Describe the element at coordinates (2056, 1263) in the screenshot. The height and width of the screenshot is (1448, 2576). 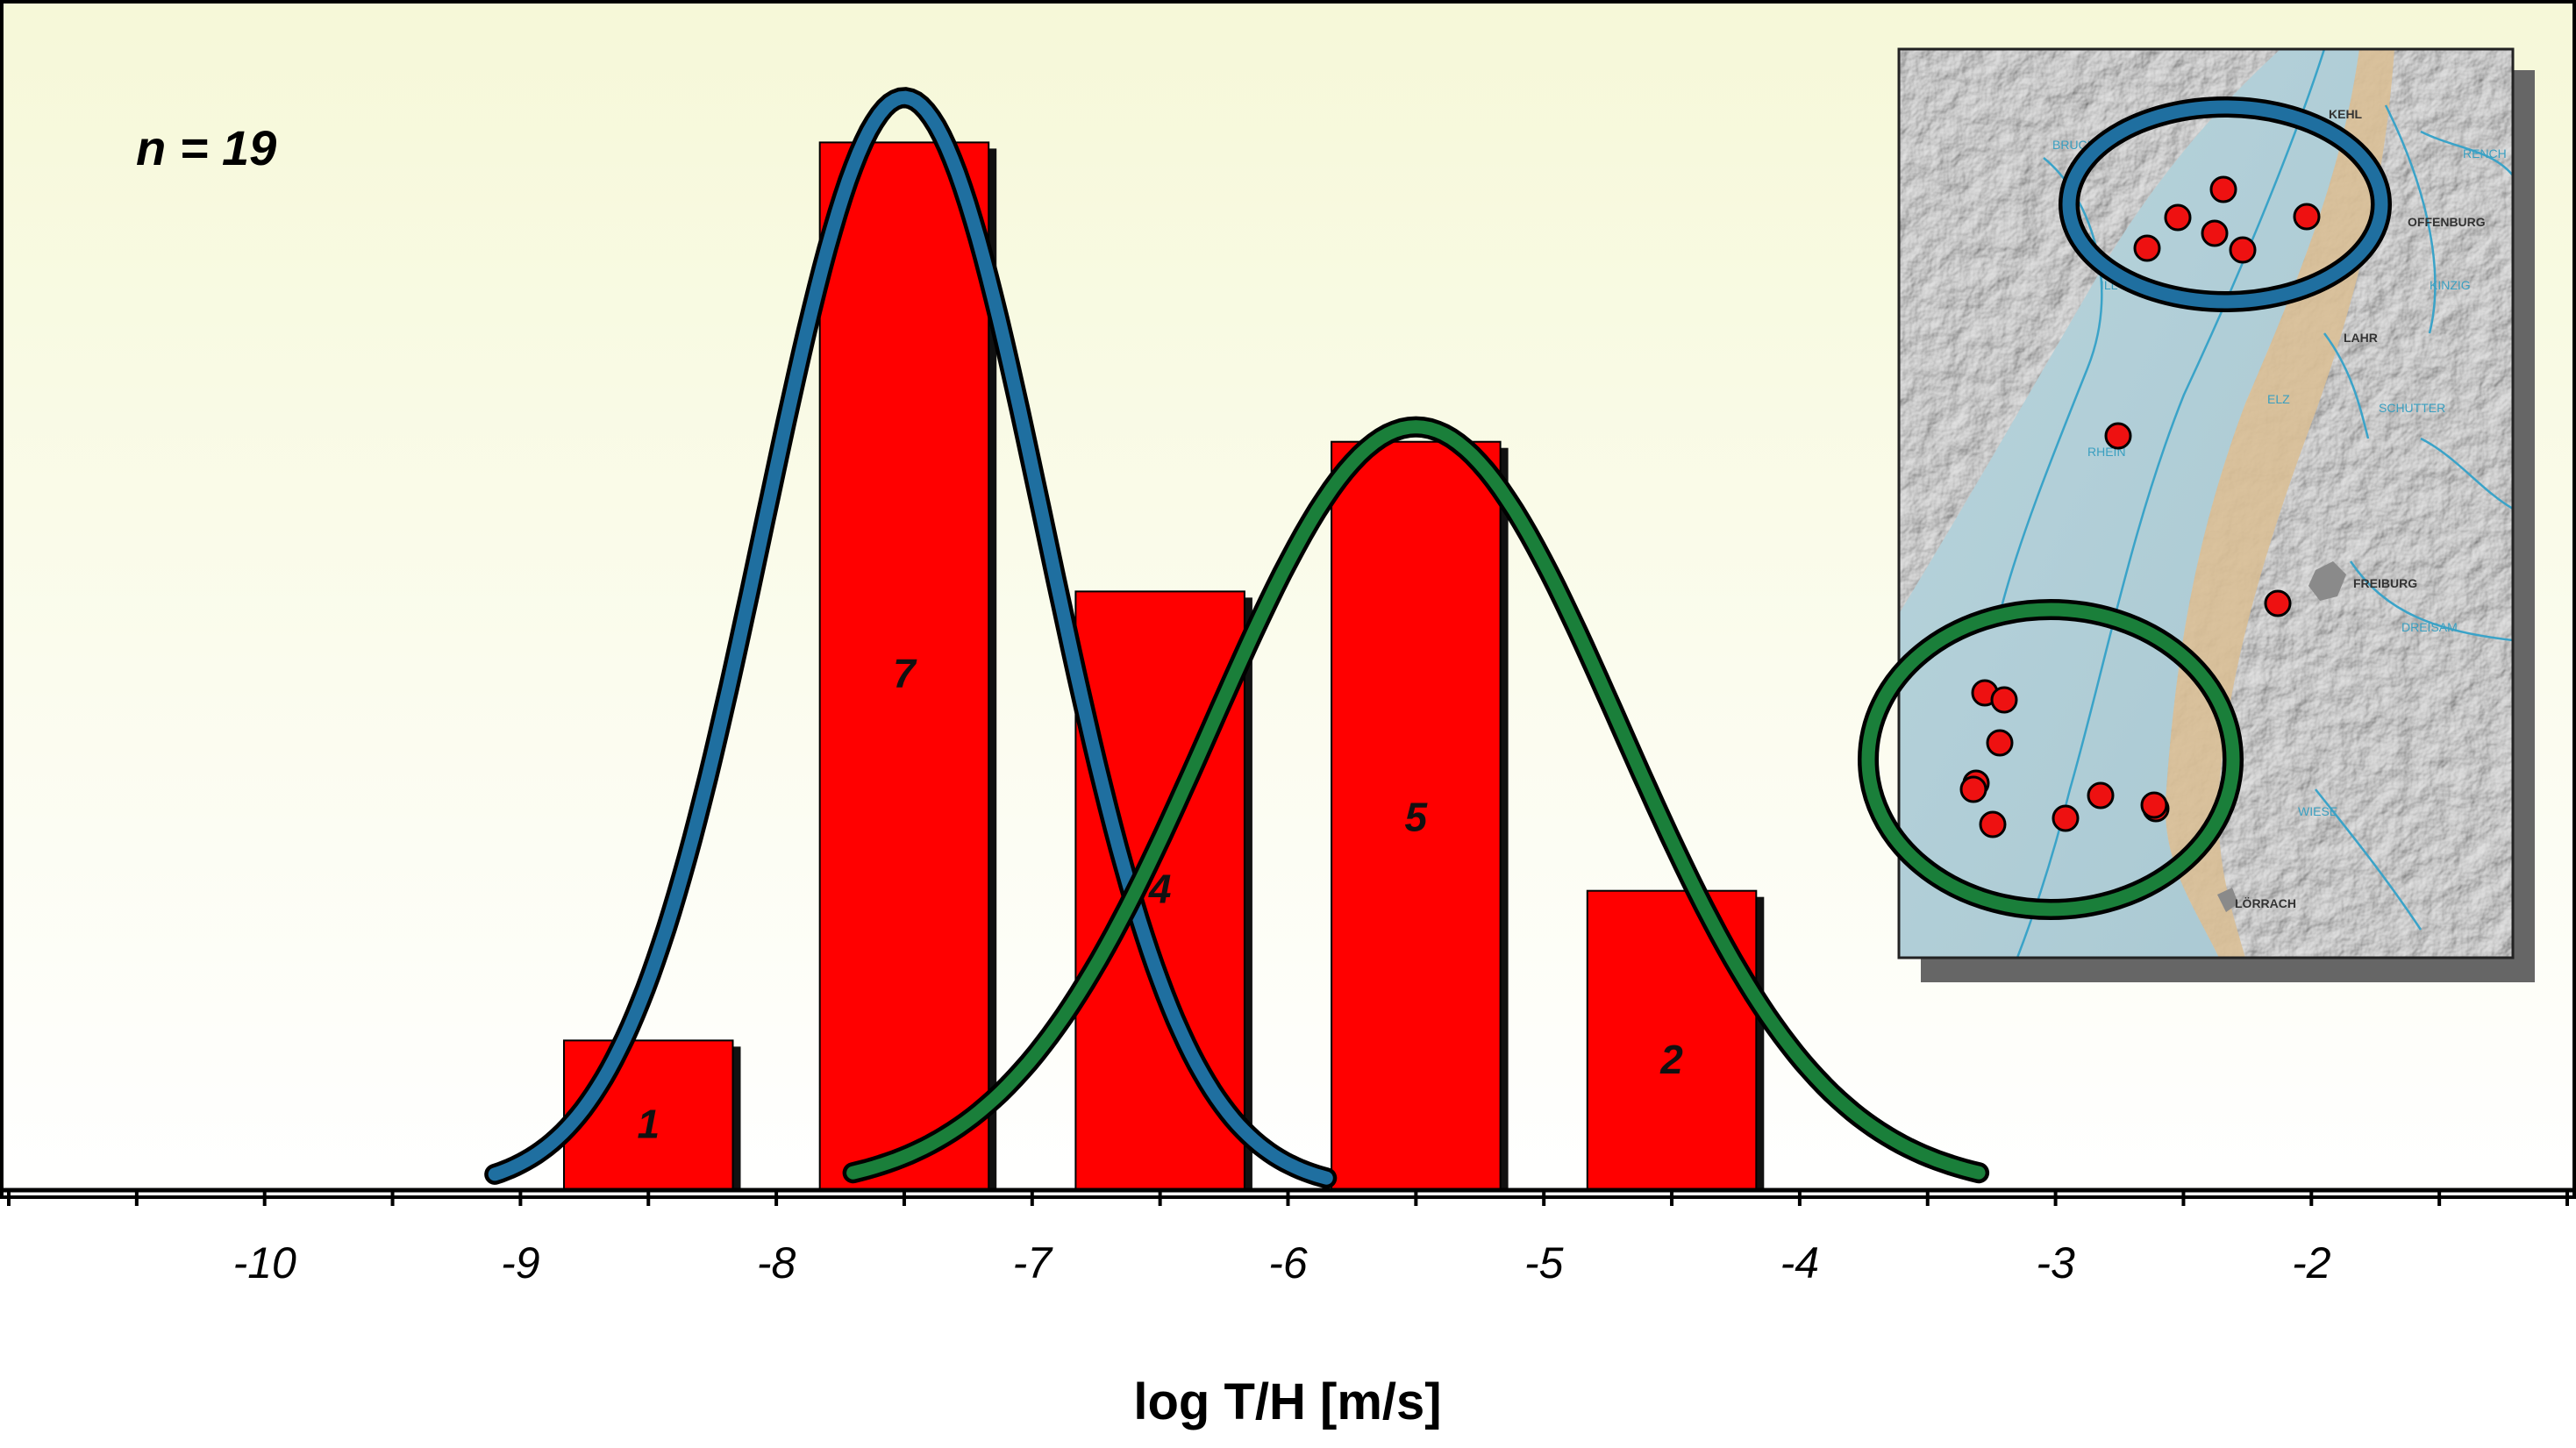
I see `x-tick-label: -3` at that location.